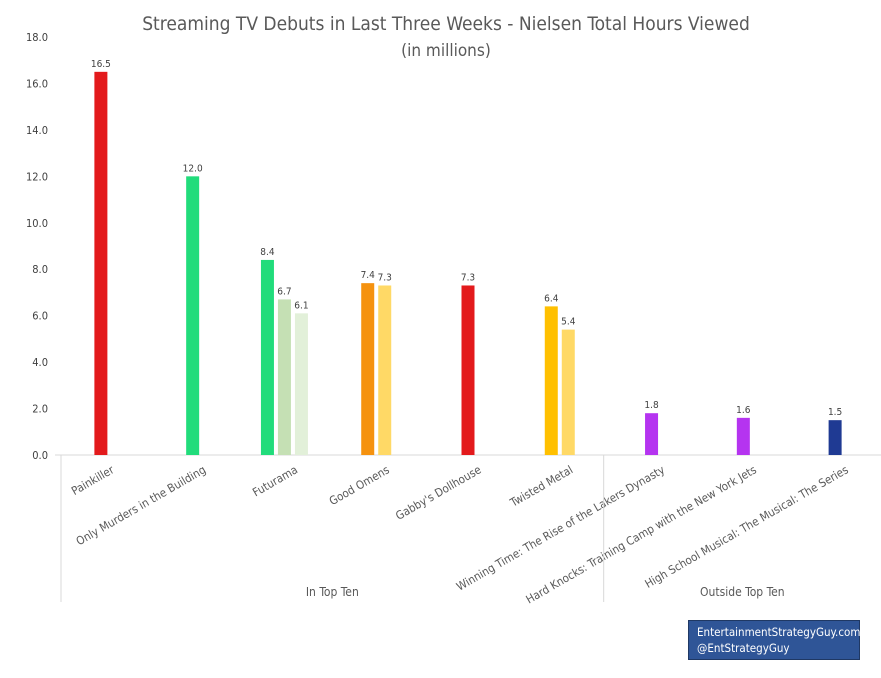  Describe the element at coordinates (37, 130) in the screenshot. I see `y-tick-label: 14.0` at that location.